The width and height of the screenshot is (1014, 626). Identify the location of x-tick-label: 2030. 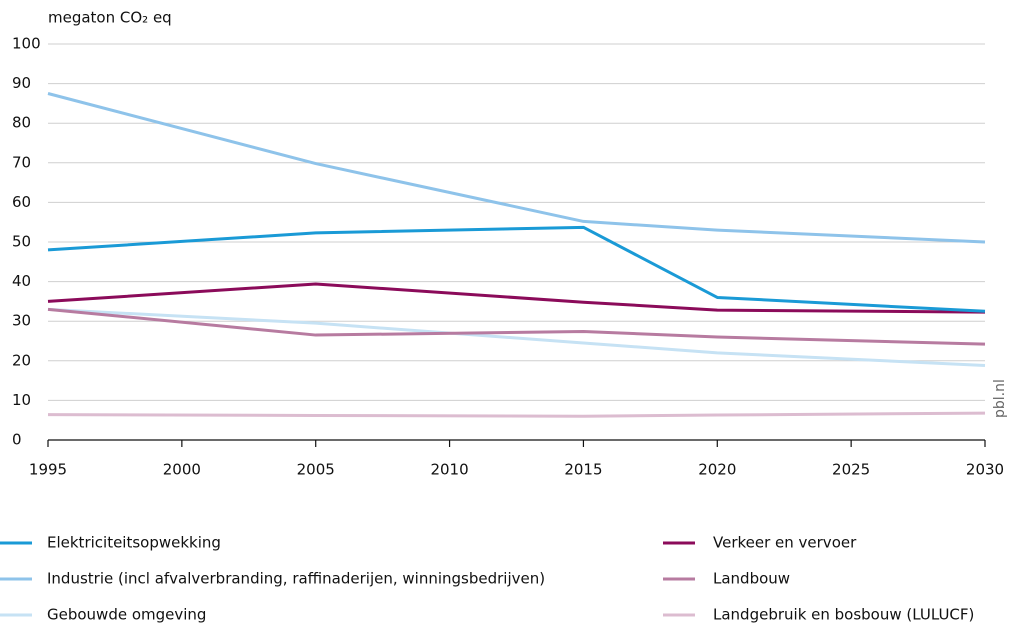
(985, 470).